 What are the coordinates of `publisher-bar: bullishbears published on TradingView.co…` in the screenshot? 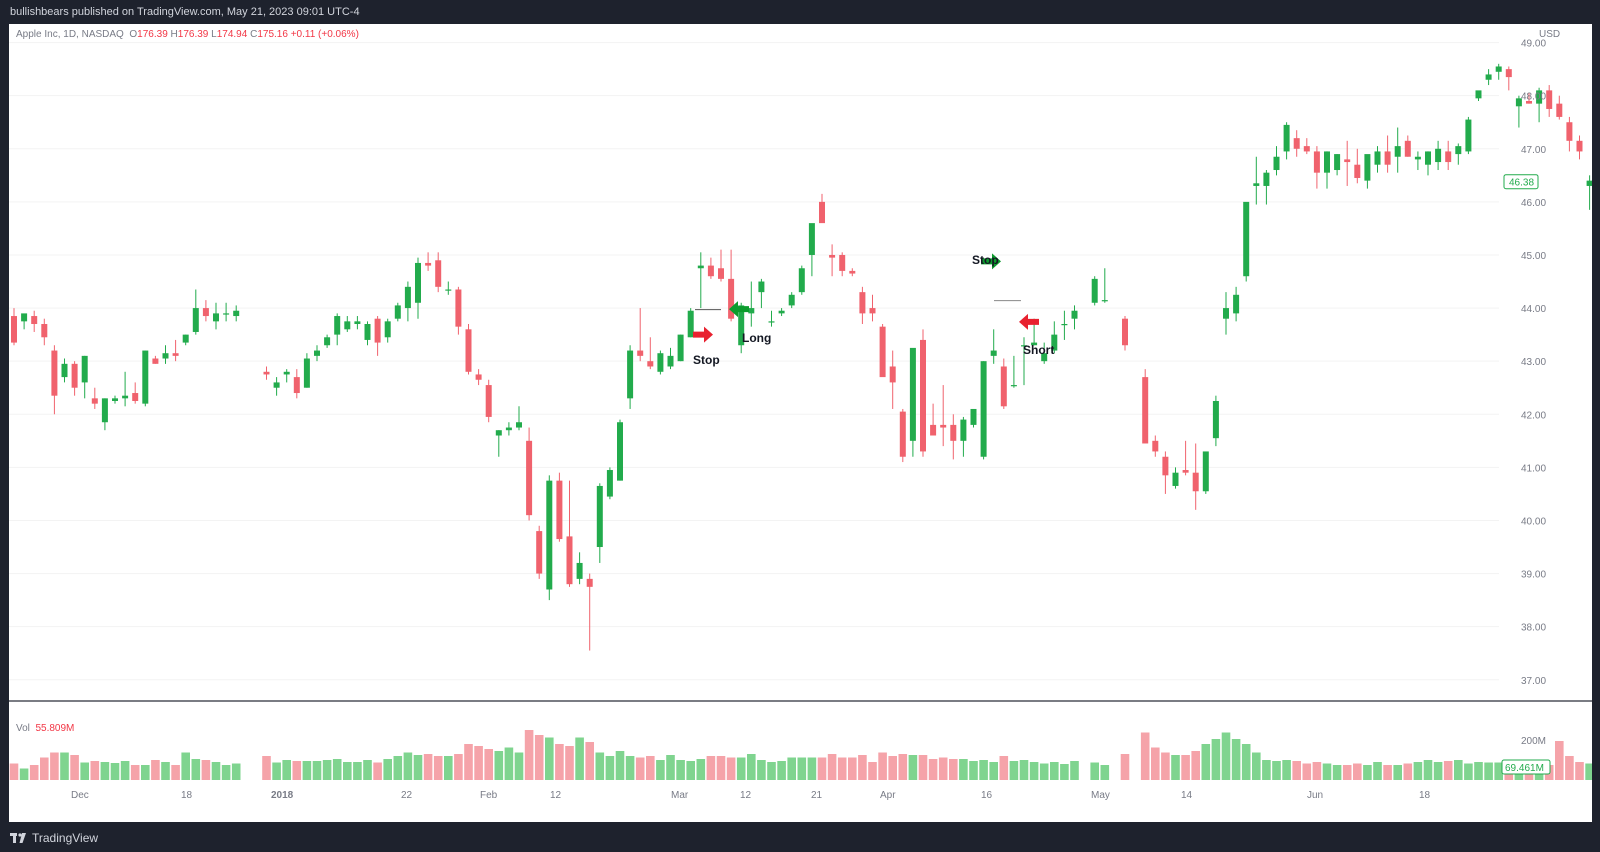 It's located at (800, 12).